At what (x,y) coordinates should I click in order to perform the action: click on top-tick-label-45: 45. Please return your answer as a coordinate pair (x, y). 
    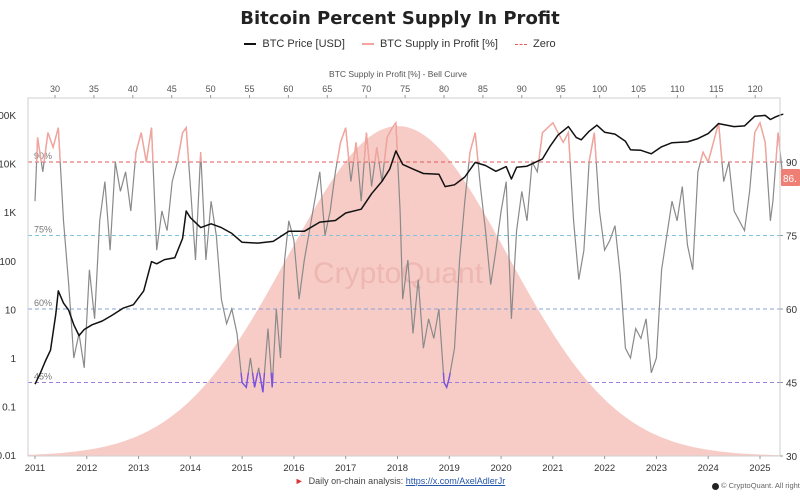
    Looking at the image, I should click on (172, 89).